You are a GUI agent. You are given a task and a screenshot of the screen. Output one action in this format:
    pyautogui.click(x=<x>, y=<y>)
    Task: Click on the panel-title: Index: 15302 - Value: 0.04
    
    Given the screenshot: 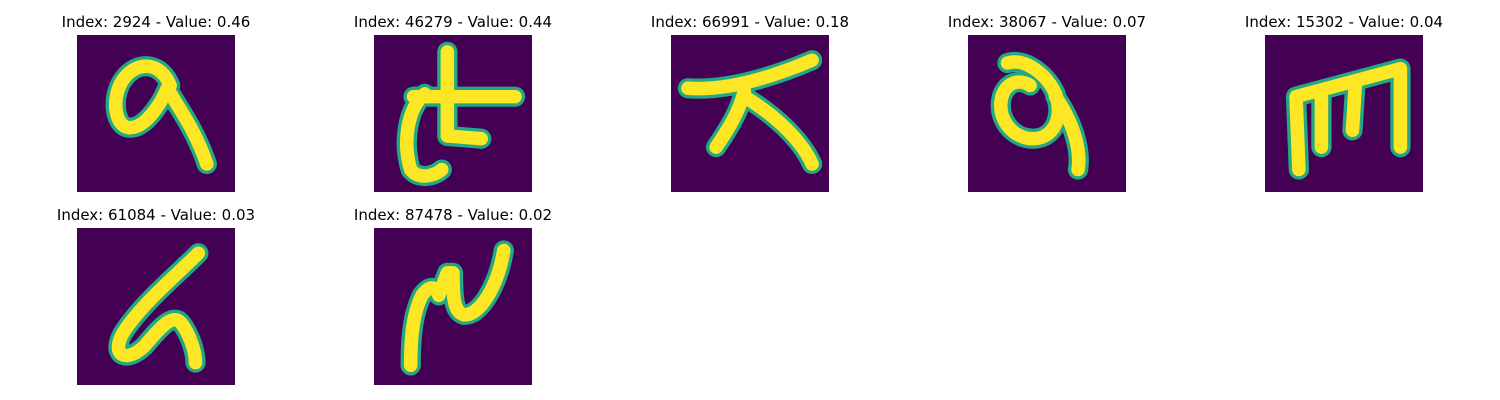 What is the action you would take?
    pyautogui.click(x=1344, y=22)
    